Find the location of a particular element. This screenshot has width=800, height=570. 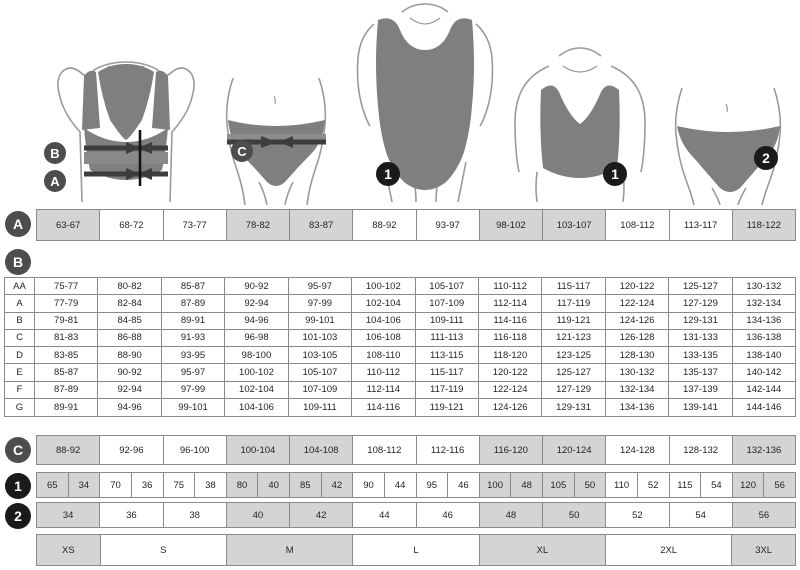

row-label-B: B is located at coordinates (18, 262).